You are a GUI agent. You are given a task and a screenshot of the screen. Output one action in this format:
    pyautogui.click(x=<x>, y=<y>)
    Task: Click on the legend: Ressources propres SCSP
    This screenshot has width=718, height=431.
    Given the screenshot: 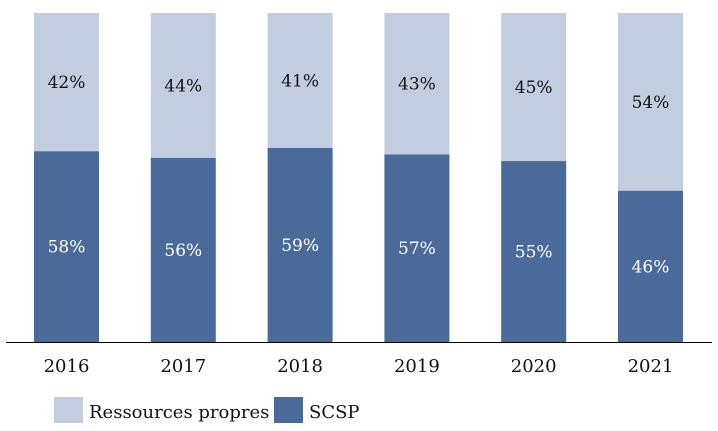 What is the action you would take?
    pyautogui.click(x=207, y=410)
    